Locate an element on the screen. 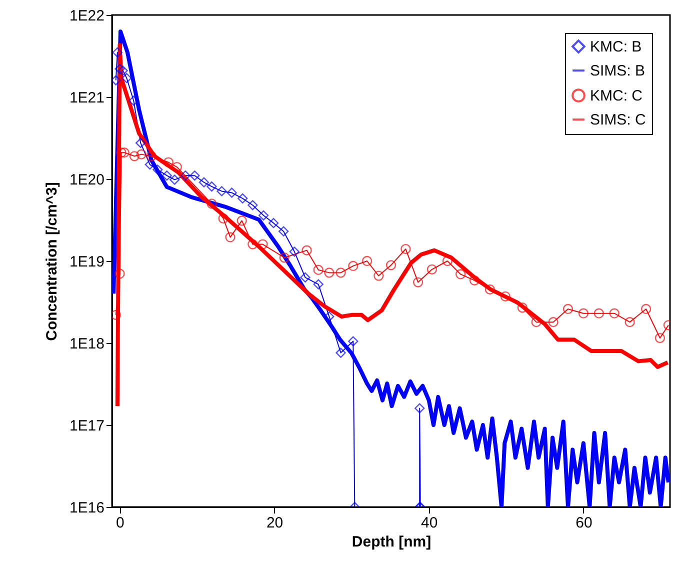  y-tick-label: 1E20 is located at coordinates (86, 180).